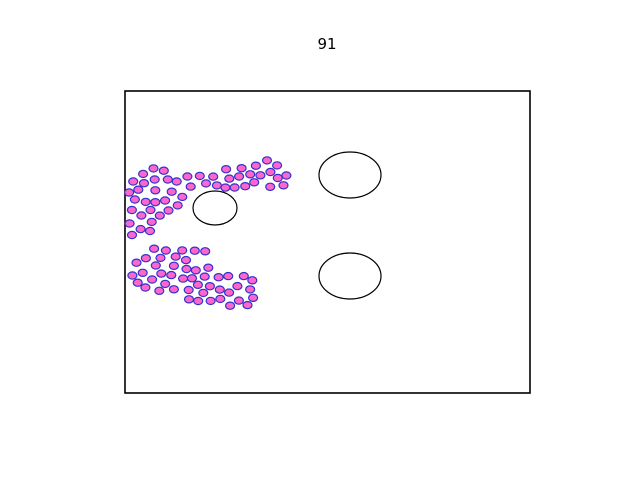 The width and height of the screenshot is (640, 480). I want to click on particle-swarm, so click(208, 233).